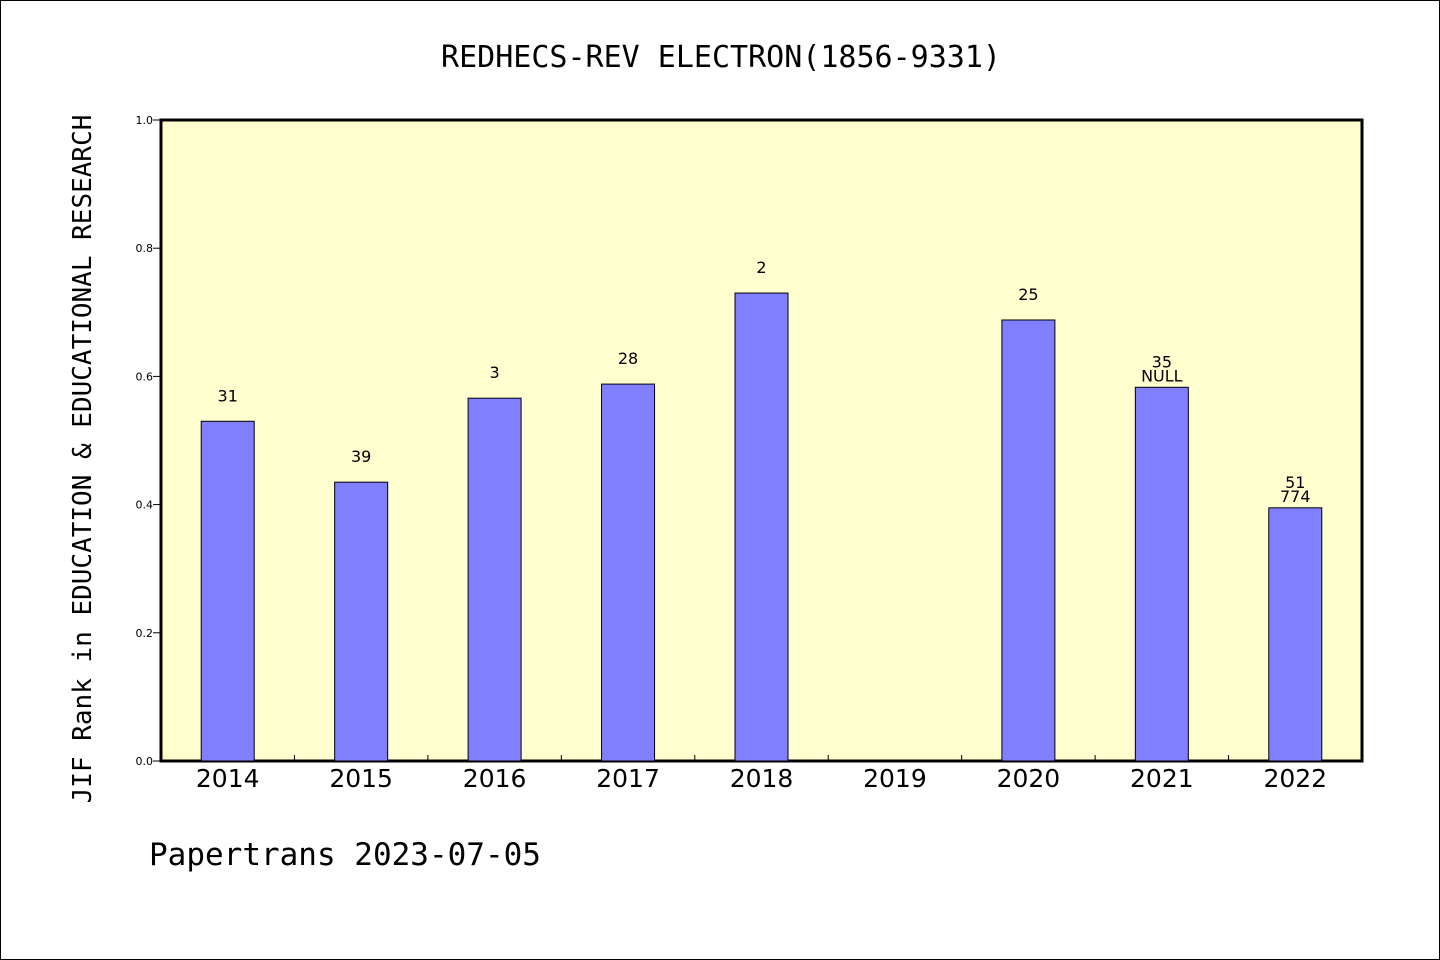  I want to click on y-tick-label: 1.0, so click(145, 120).